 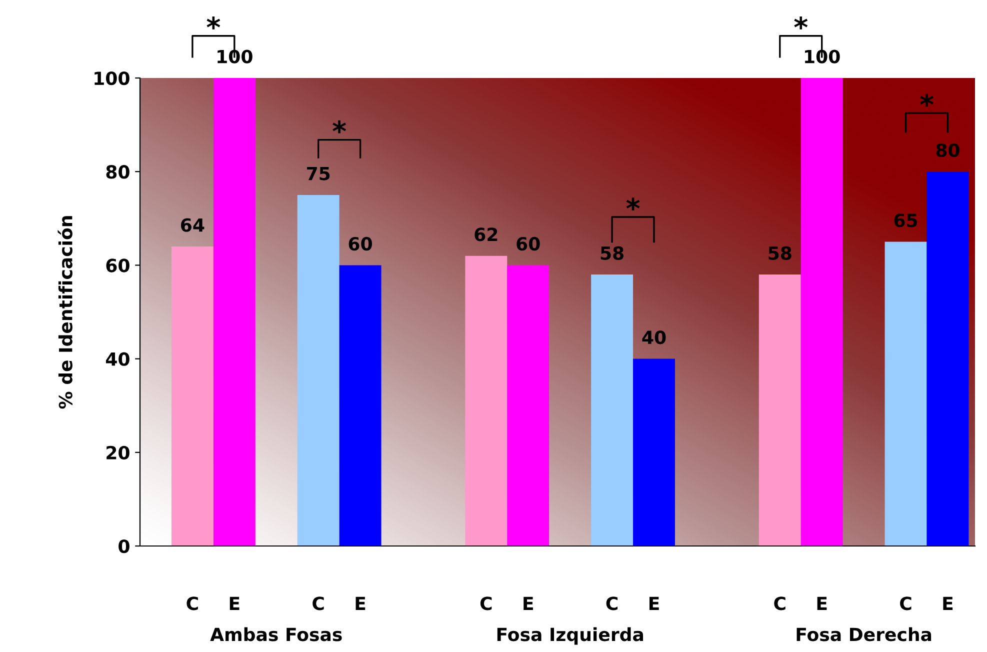 What do you see at coordinates (118, 265) in the screenshot?
I see `y-tick-label: 60` at bounding box center [118, 265].